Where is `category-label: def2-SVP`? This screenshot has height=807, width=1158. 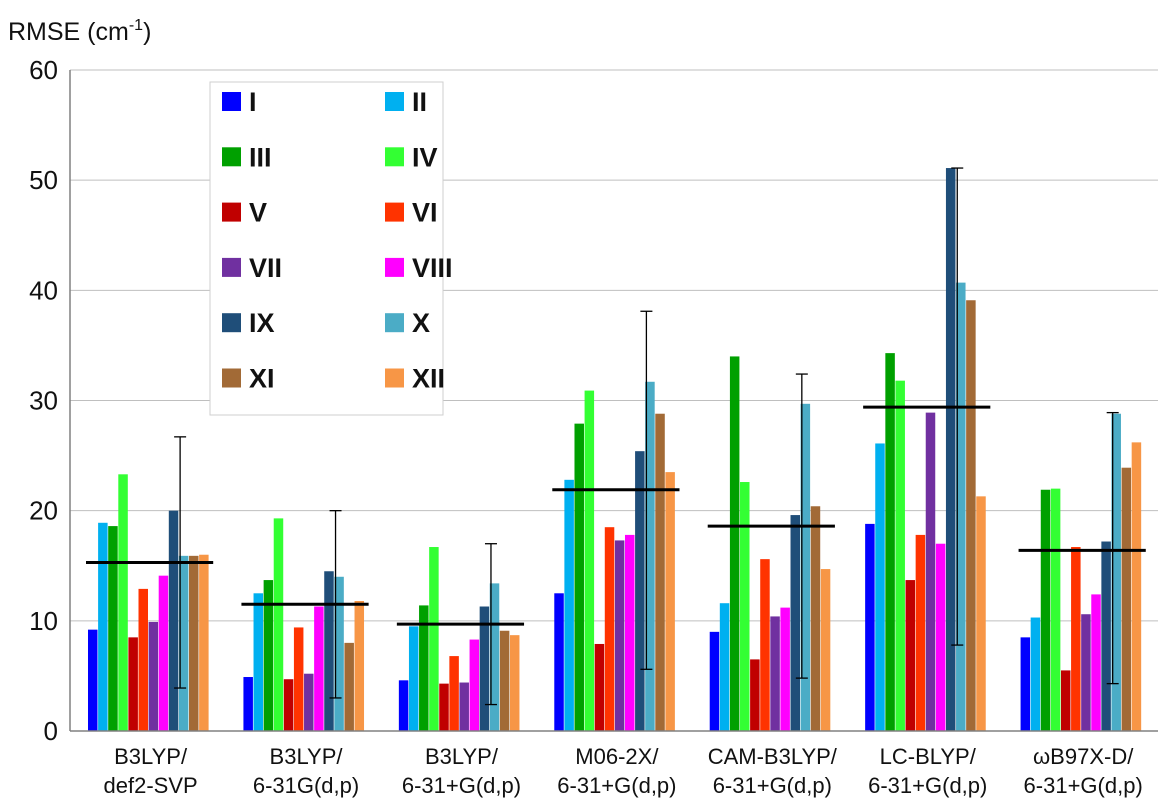
category-label: def2-SVP is located at coordinates (151, 785).